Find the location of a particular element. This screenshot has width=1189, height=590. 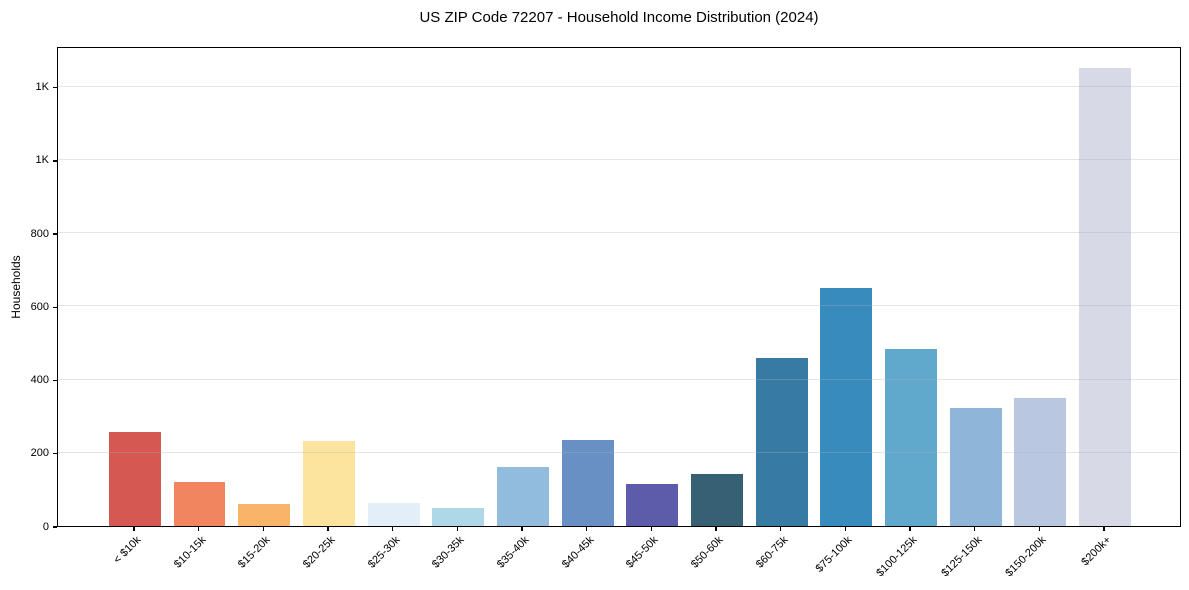

x-tick-label: < $10k is located at coordinates (127, 550).